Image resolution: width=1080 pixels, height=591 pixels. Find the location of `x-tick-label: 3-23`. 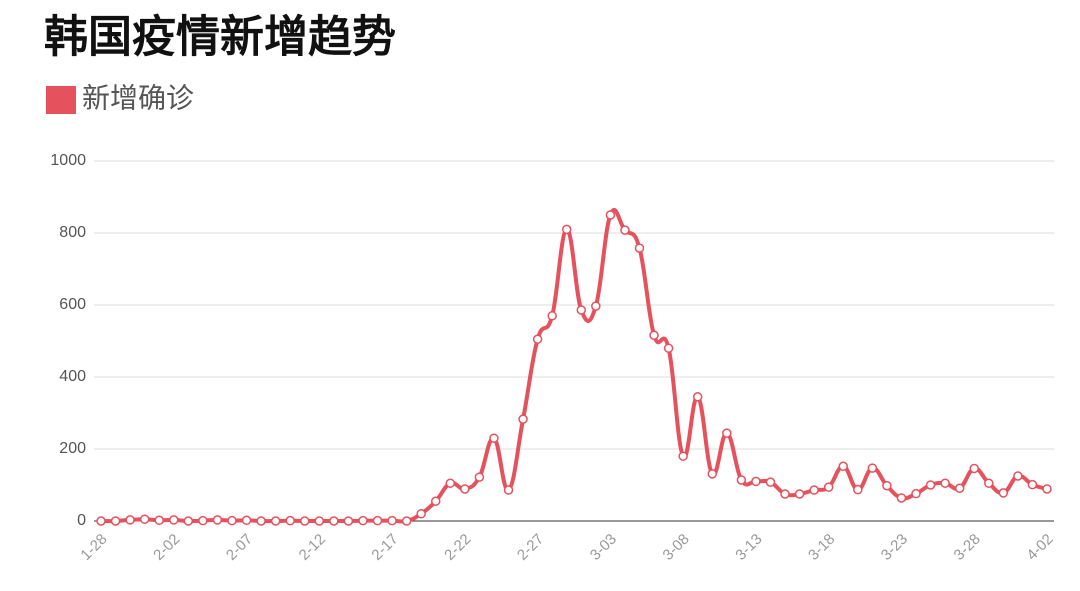

x-tick-label: 3-23 is located at coordinates (894, 547).